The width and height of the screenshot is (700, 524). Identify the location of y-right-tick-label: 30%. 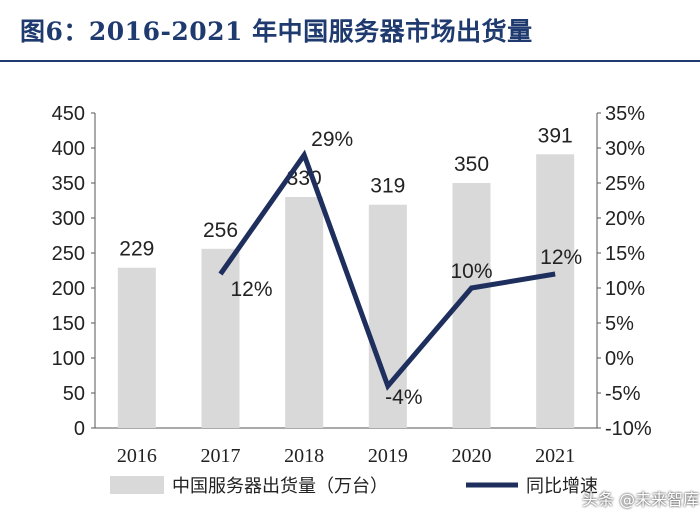
(625, 149).